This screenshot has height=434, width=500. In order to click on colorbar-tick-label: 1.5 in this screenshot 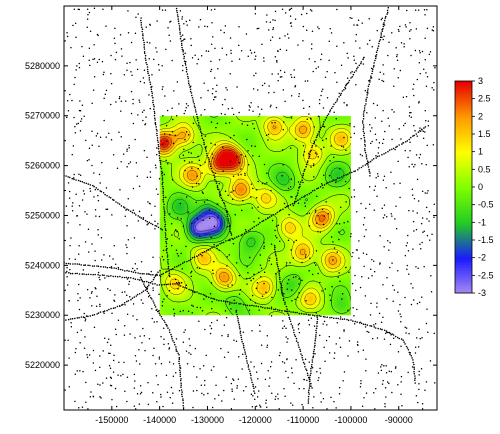, I will do `click(484, 134)`.